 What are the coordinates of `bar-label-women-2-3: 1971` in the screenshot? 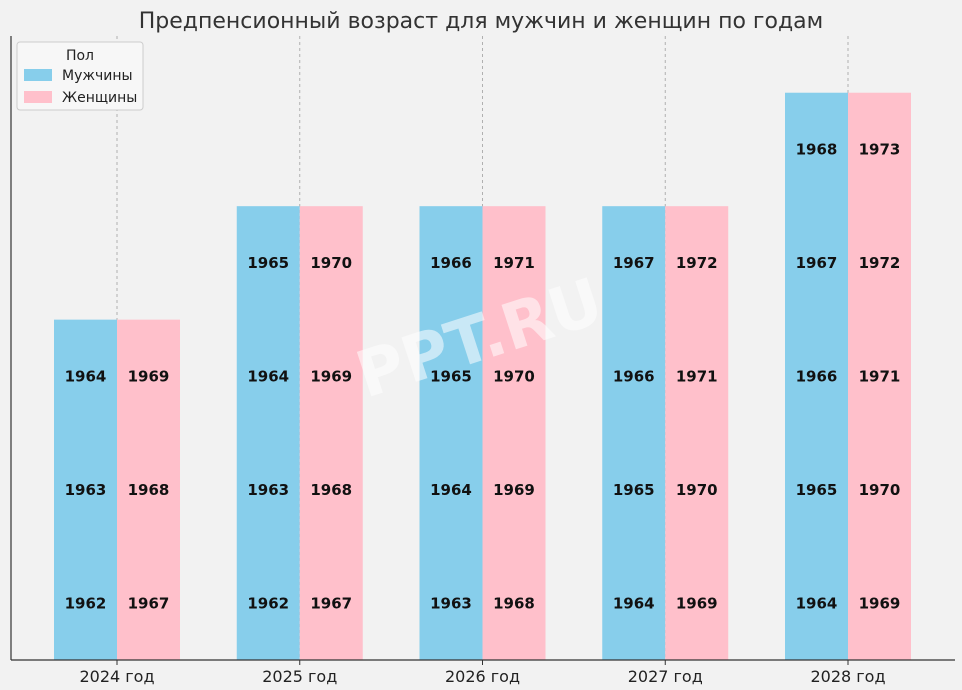 It's located at (514, 263).